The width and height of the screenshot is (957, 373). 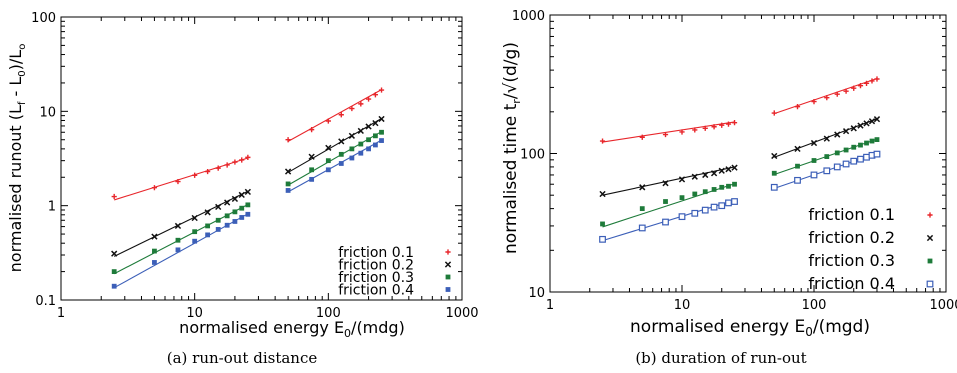 I want to click on fit-line-b, so click(x=826, y=96).